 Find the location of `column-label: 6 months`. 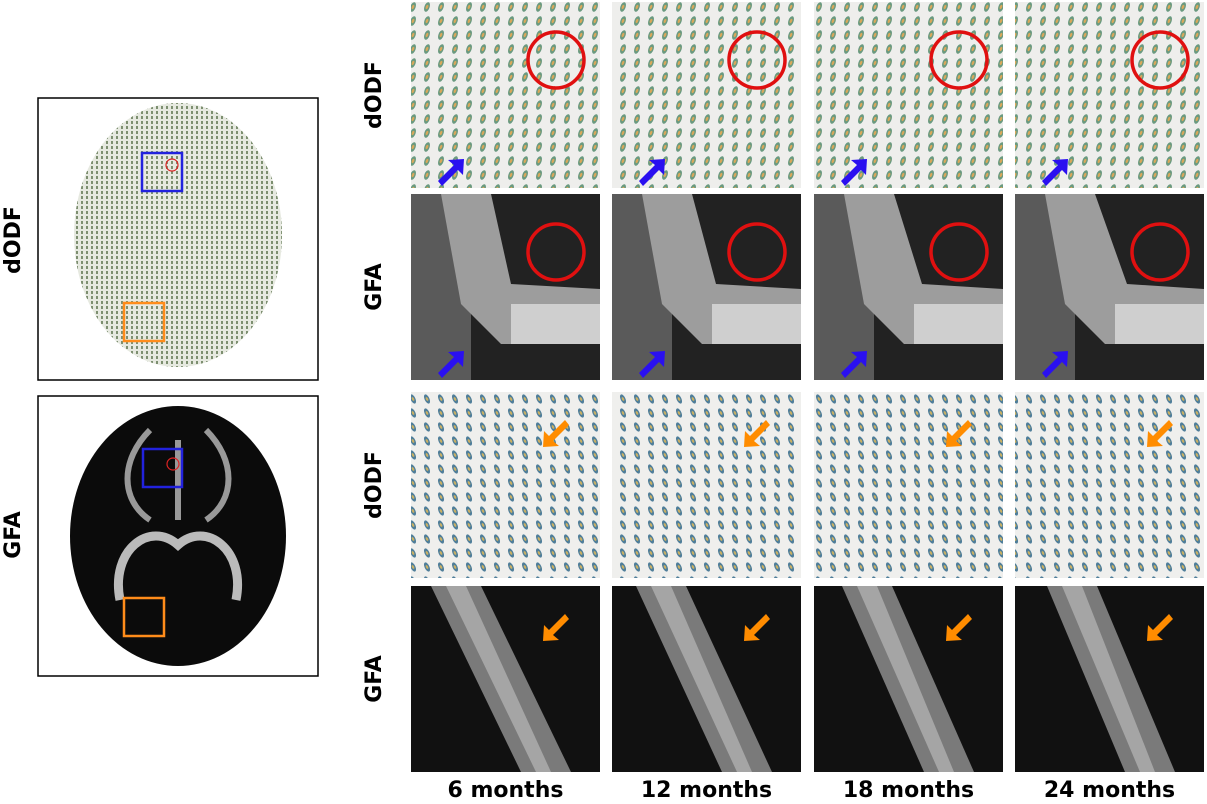

column-label: 6 months is located at coordinates (506, 790).